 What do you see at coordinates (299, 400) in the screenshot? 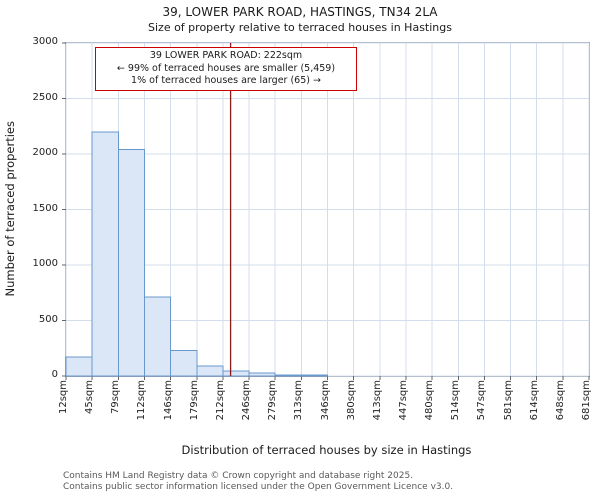
I see `x-tick-label: 313sqm` at bounding box center [299, 400].